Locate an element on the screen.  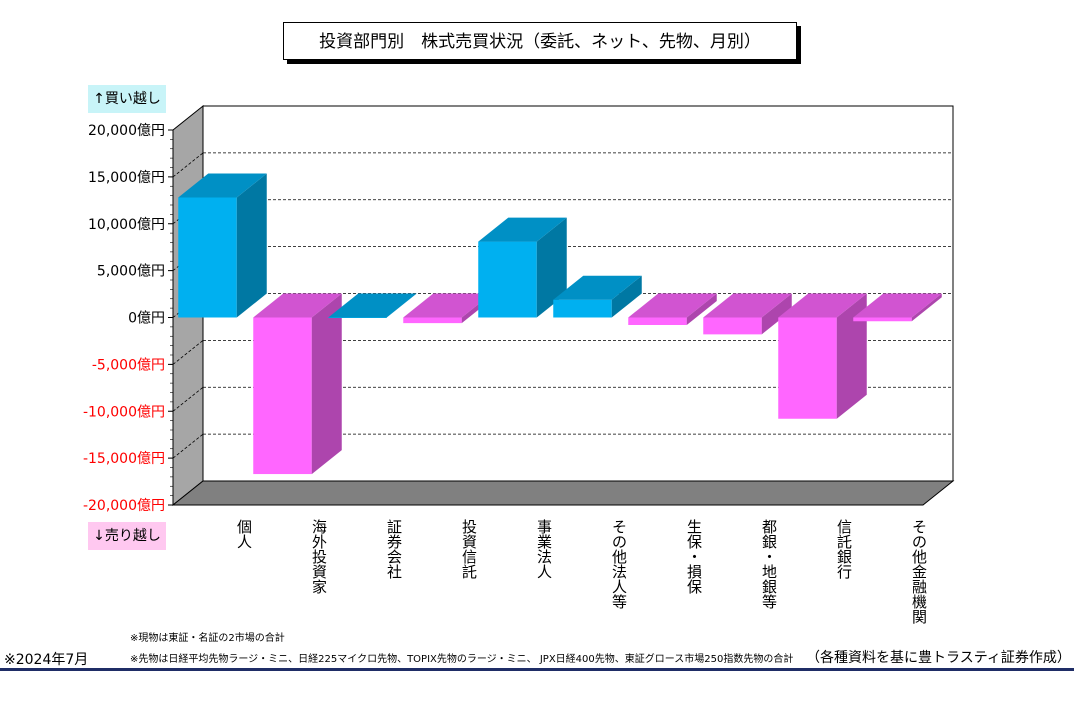
y-tick-label: 5,000億円 is located at coordinates (131, 272).